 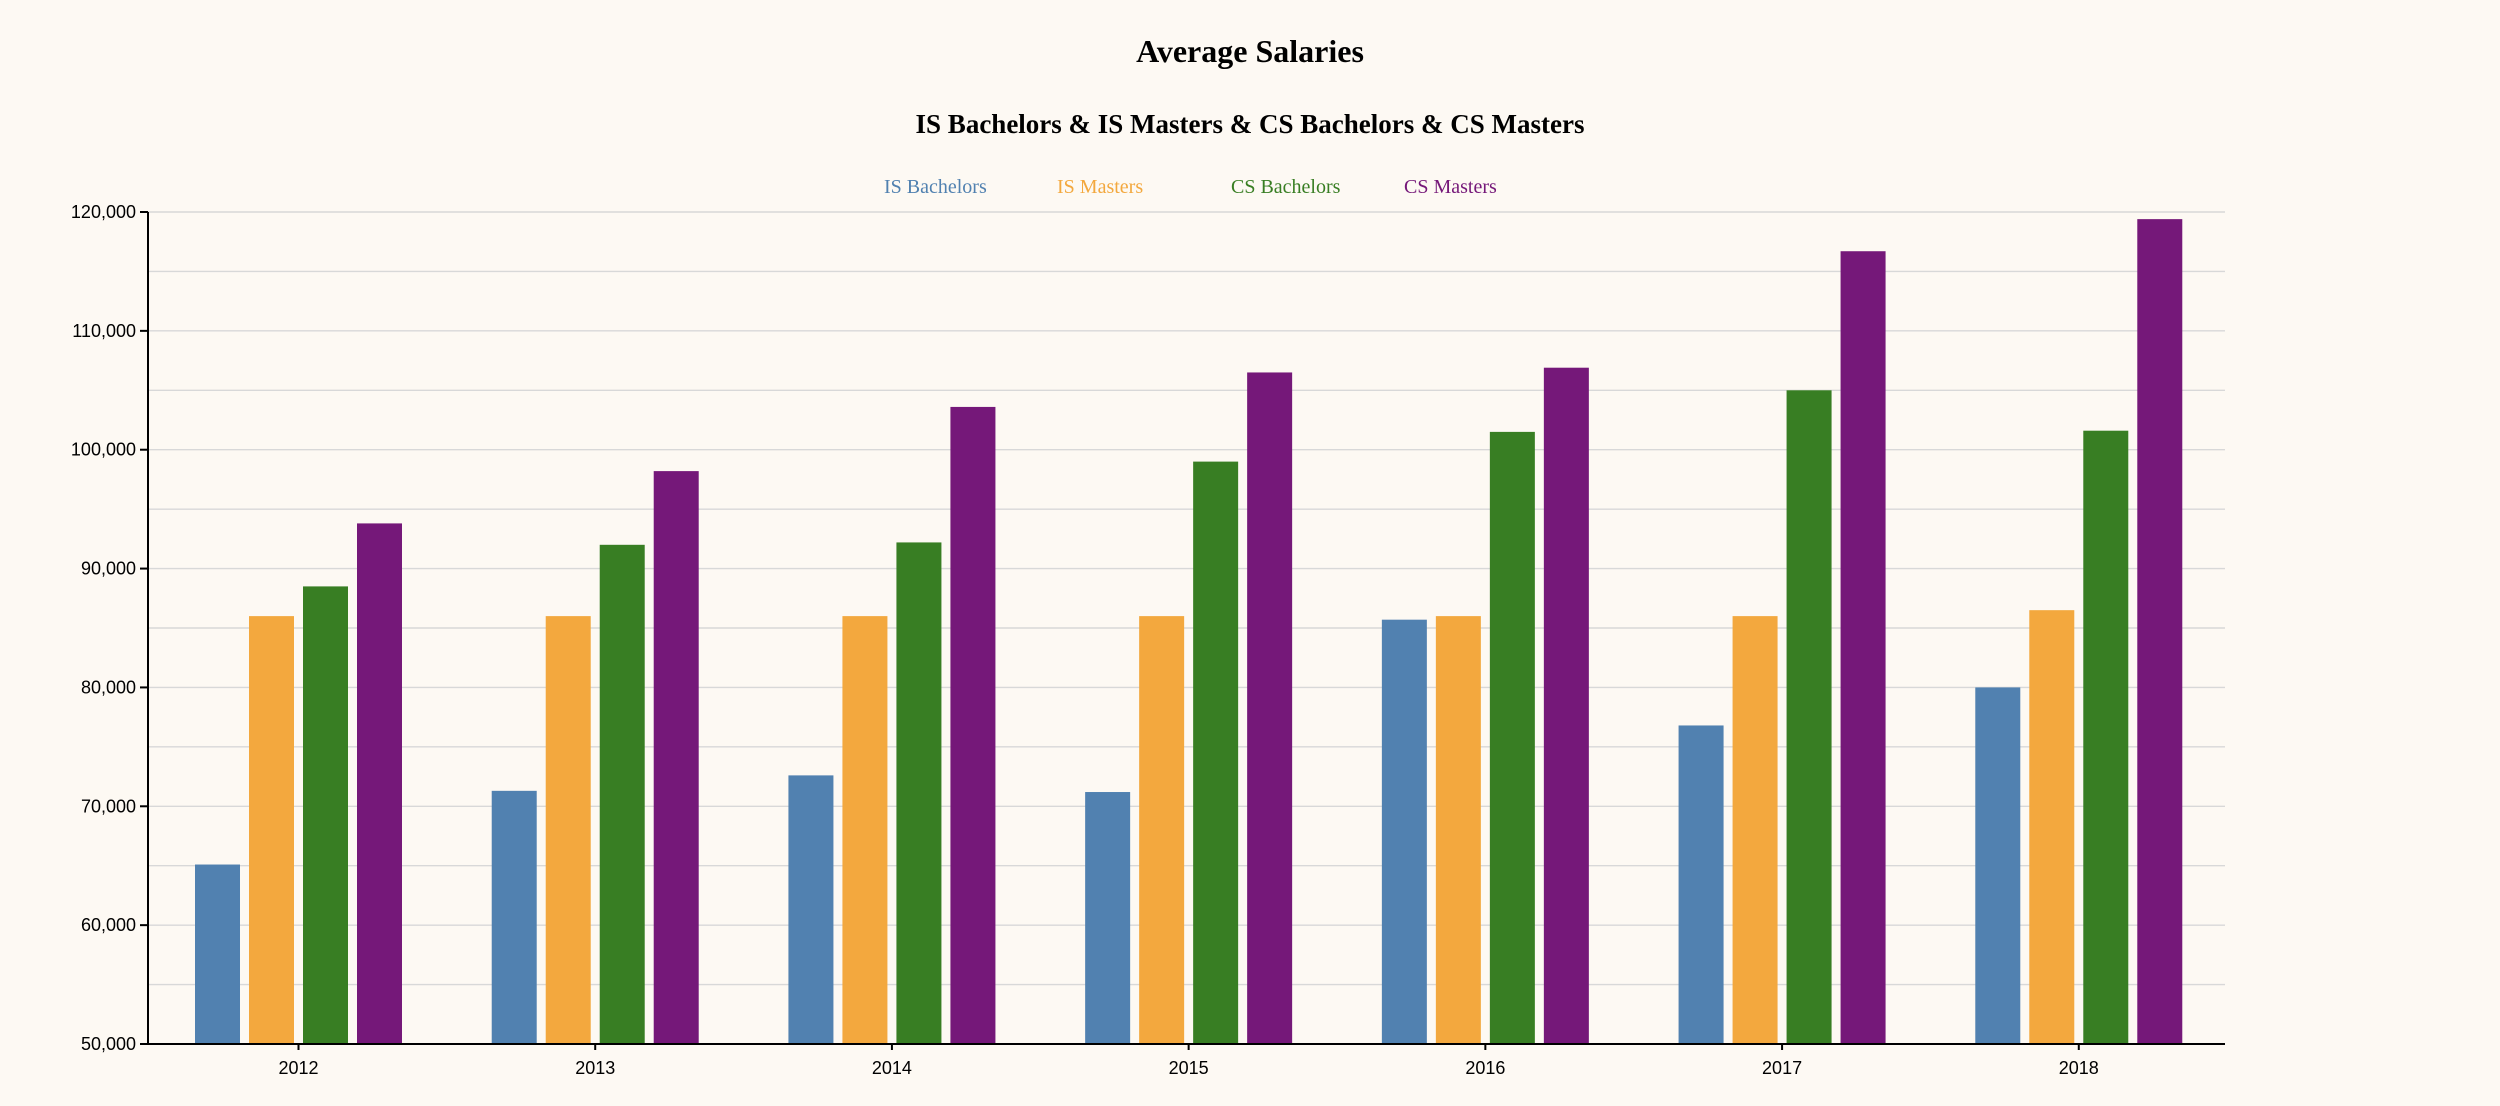 I want to click on bar-is-masters-2015, so click(x=1162, y=830).